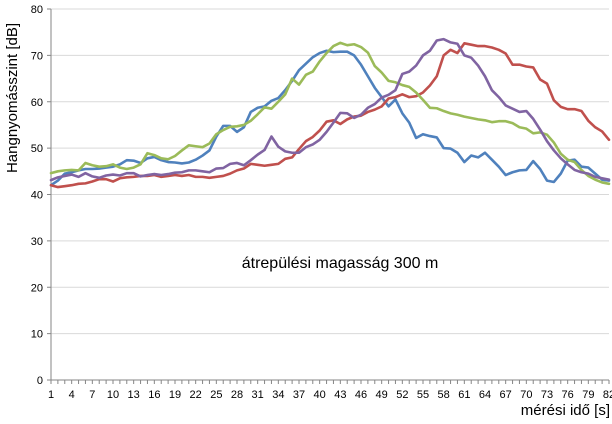 The height and width of the screenshot is (424, 612). What do you see at coordinates (37, 335) in the screenshot?
I see `y-tick-label: 10` at bounding box center [37, 335].